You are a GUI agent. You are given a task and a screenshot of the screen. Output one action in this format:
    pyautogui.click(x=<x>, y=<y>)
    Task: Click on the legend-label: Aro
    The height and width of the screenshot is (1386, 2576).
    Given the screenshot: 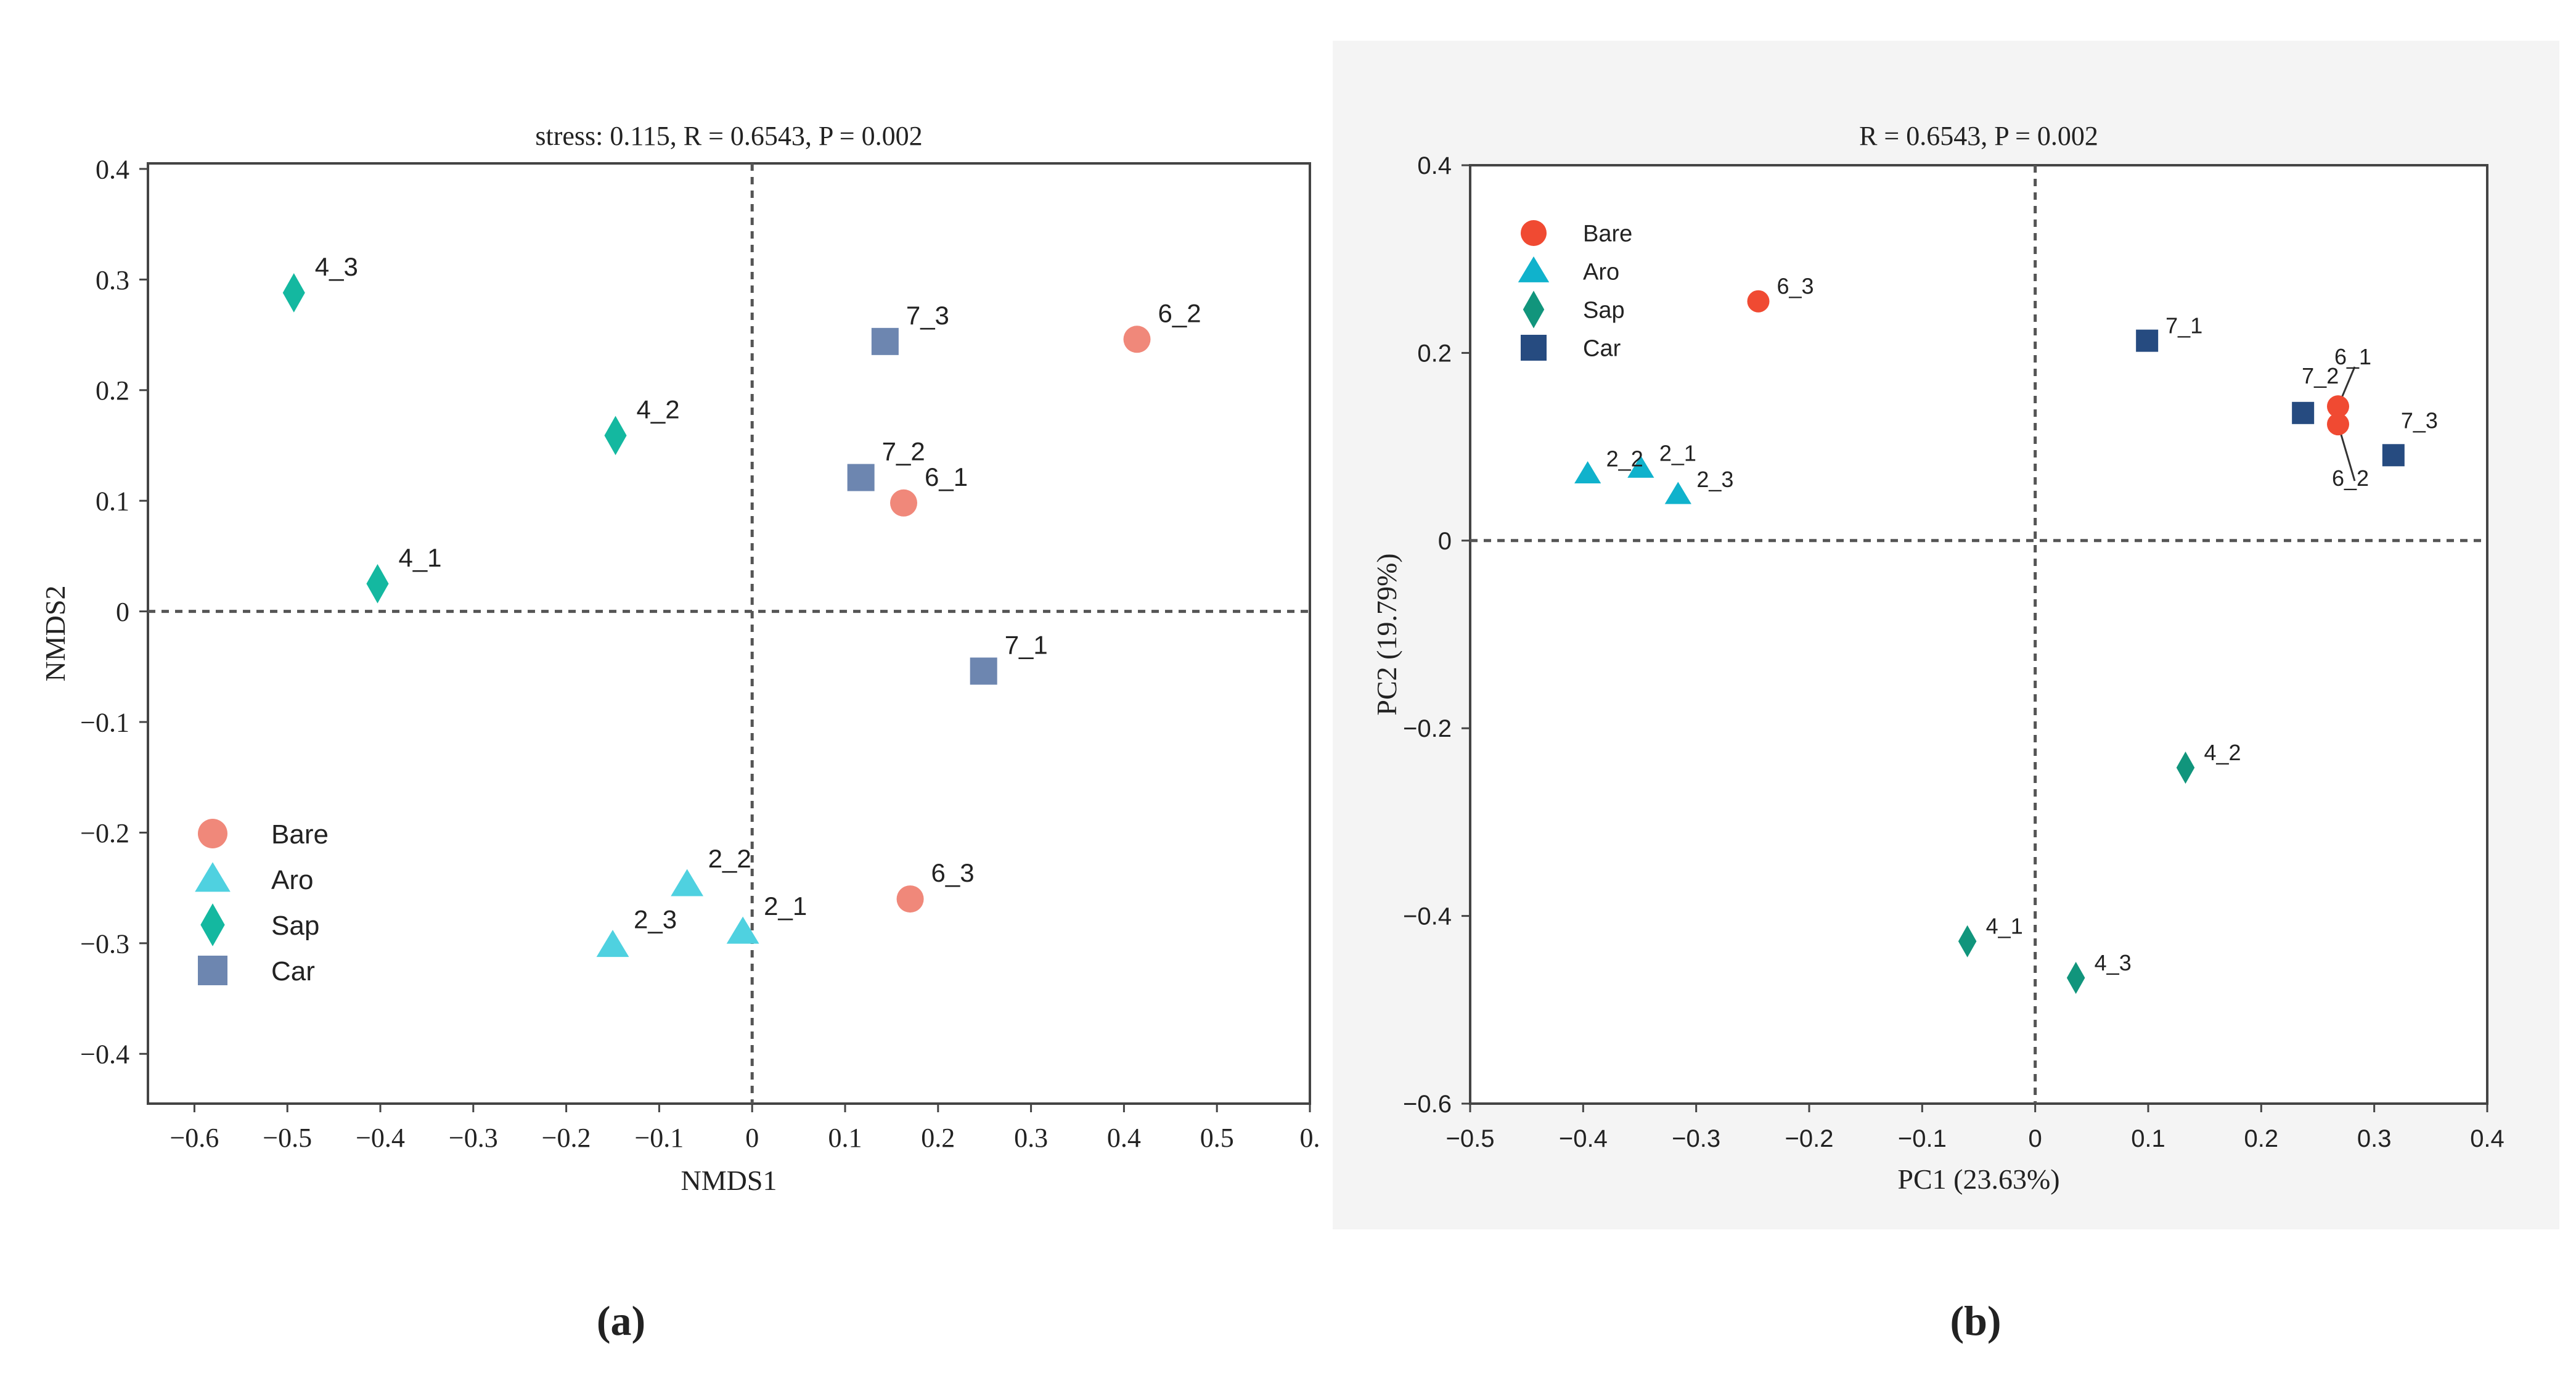 What is the action you would take?
    pyautogui.click(x=292, y=880)
    